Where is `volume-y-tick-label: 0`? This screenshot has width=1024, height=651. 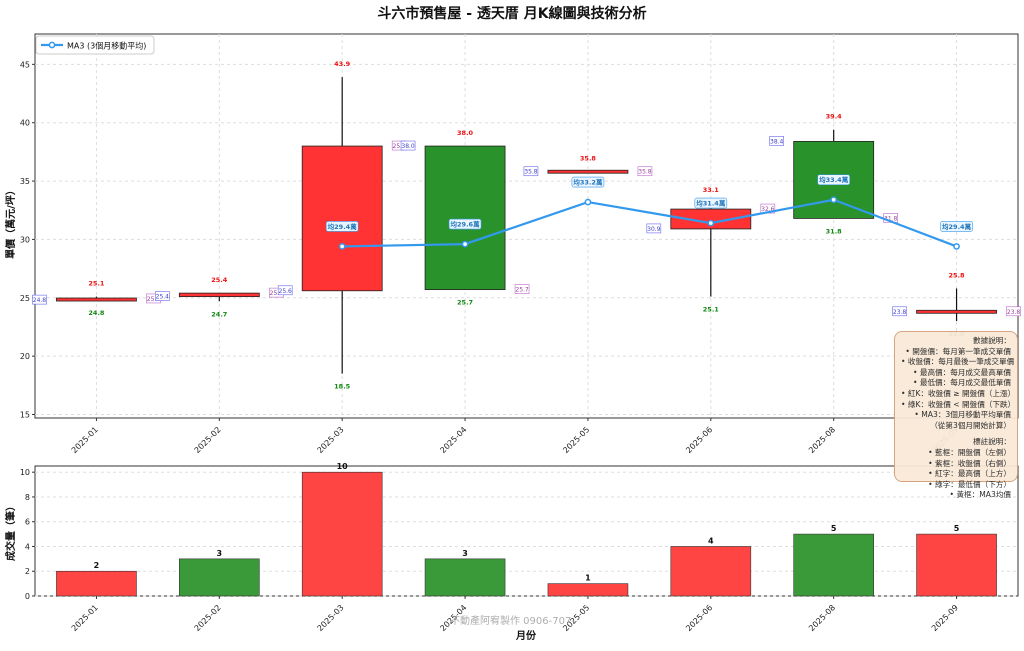 volume-y-tick-label: 0 is located at coordinates (27, 596).